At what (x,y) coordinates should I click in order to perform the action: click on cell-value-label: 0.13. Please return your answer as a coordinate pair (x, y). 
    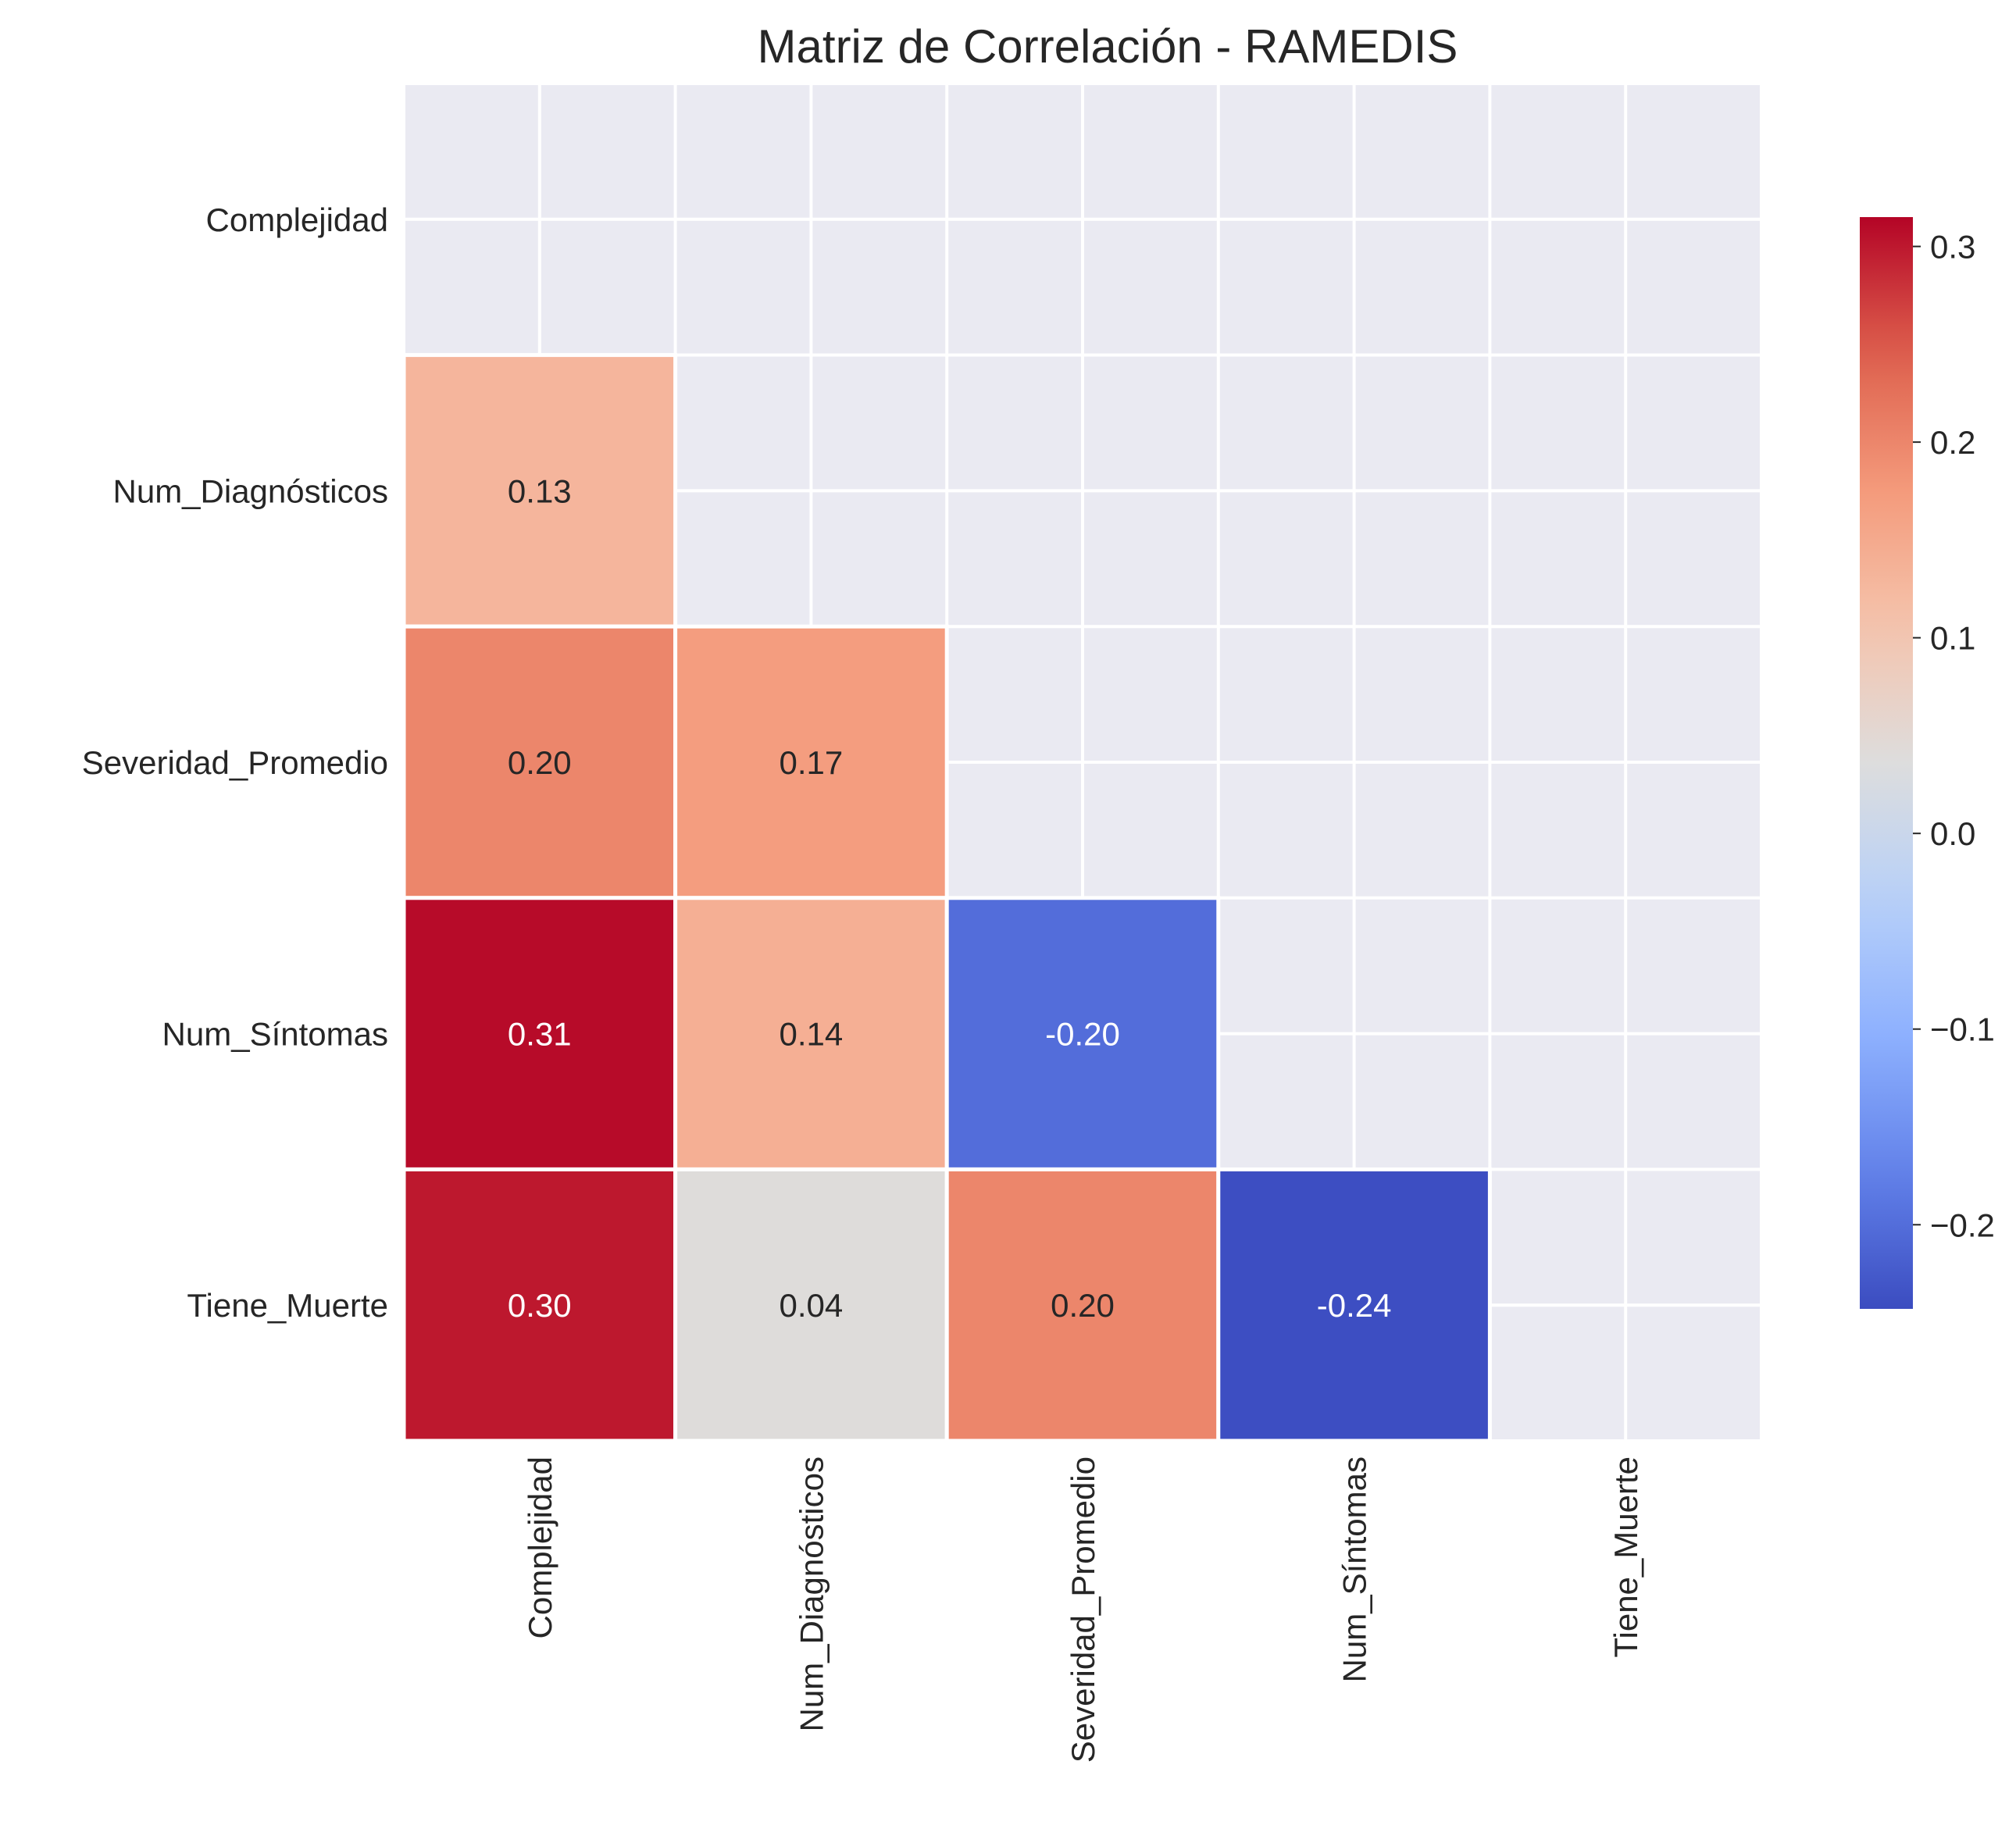
    Looking at the image, I should click on (540, 491).